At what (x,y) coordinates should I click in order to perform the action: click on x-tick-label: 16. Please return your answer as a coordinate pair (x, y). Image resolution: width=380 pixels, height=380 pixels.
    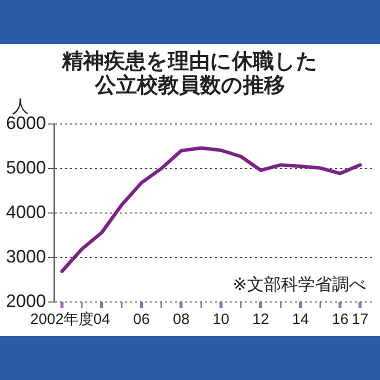
    Looking at the image, I should click on (340, 319).